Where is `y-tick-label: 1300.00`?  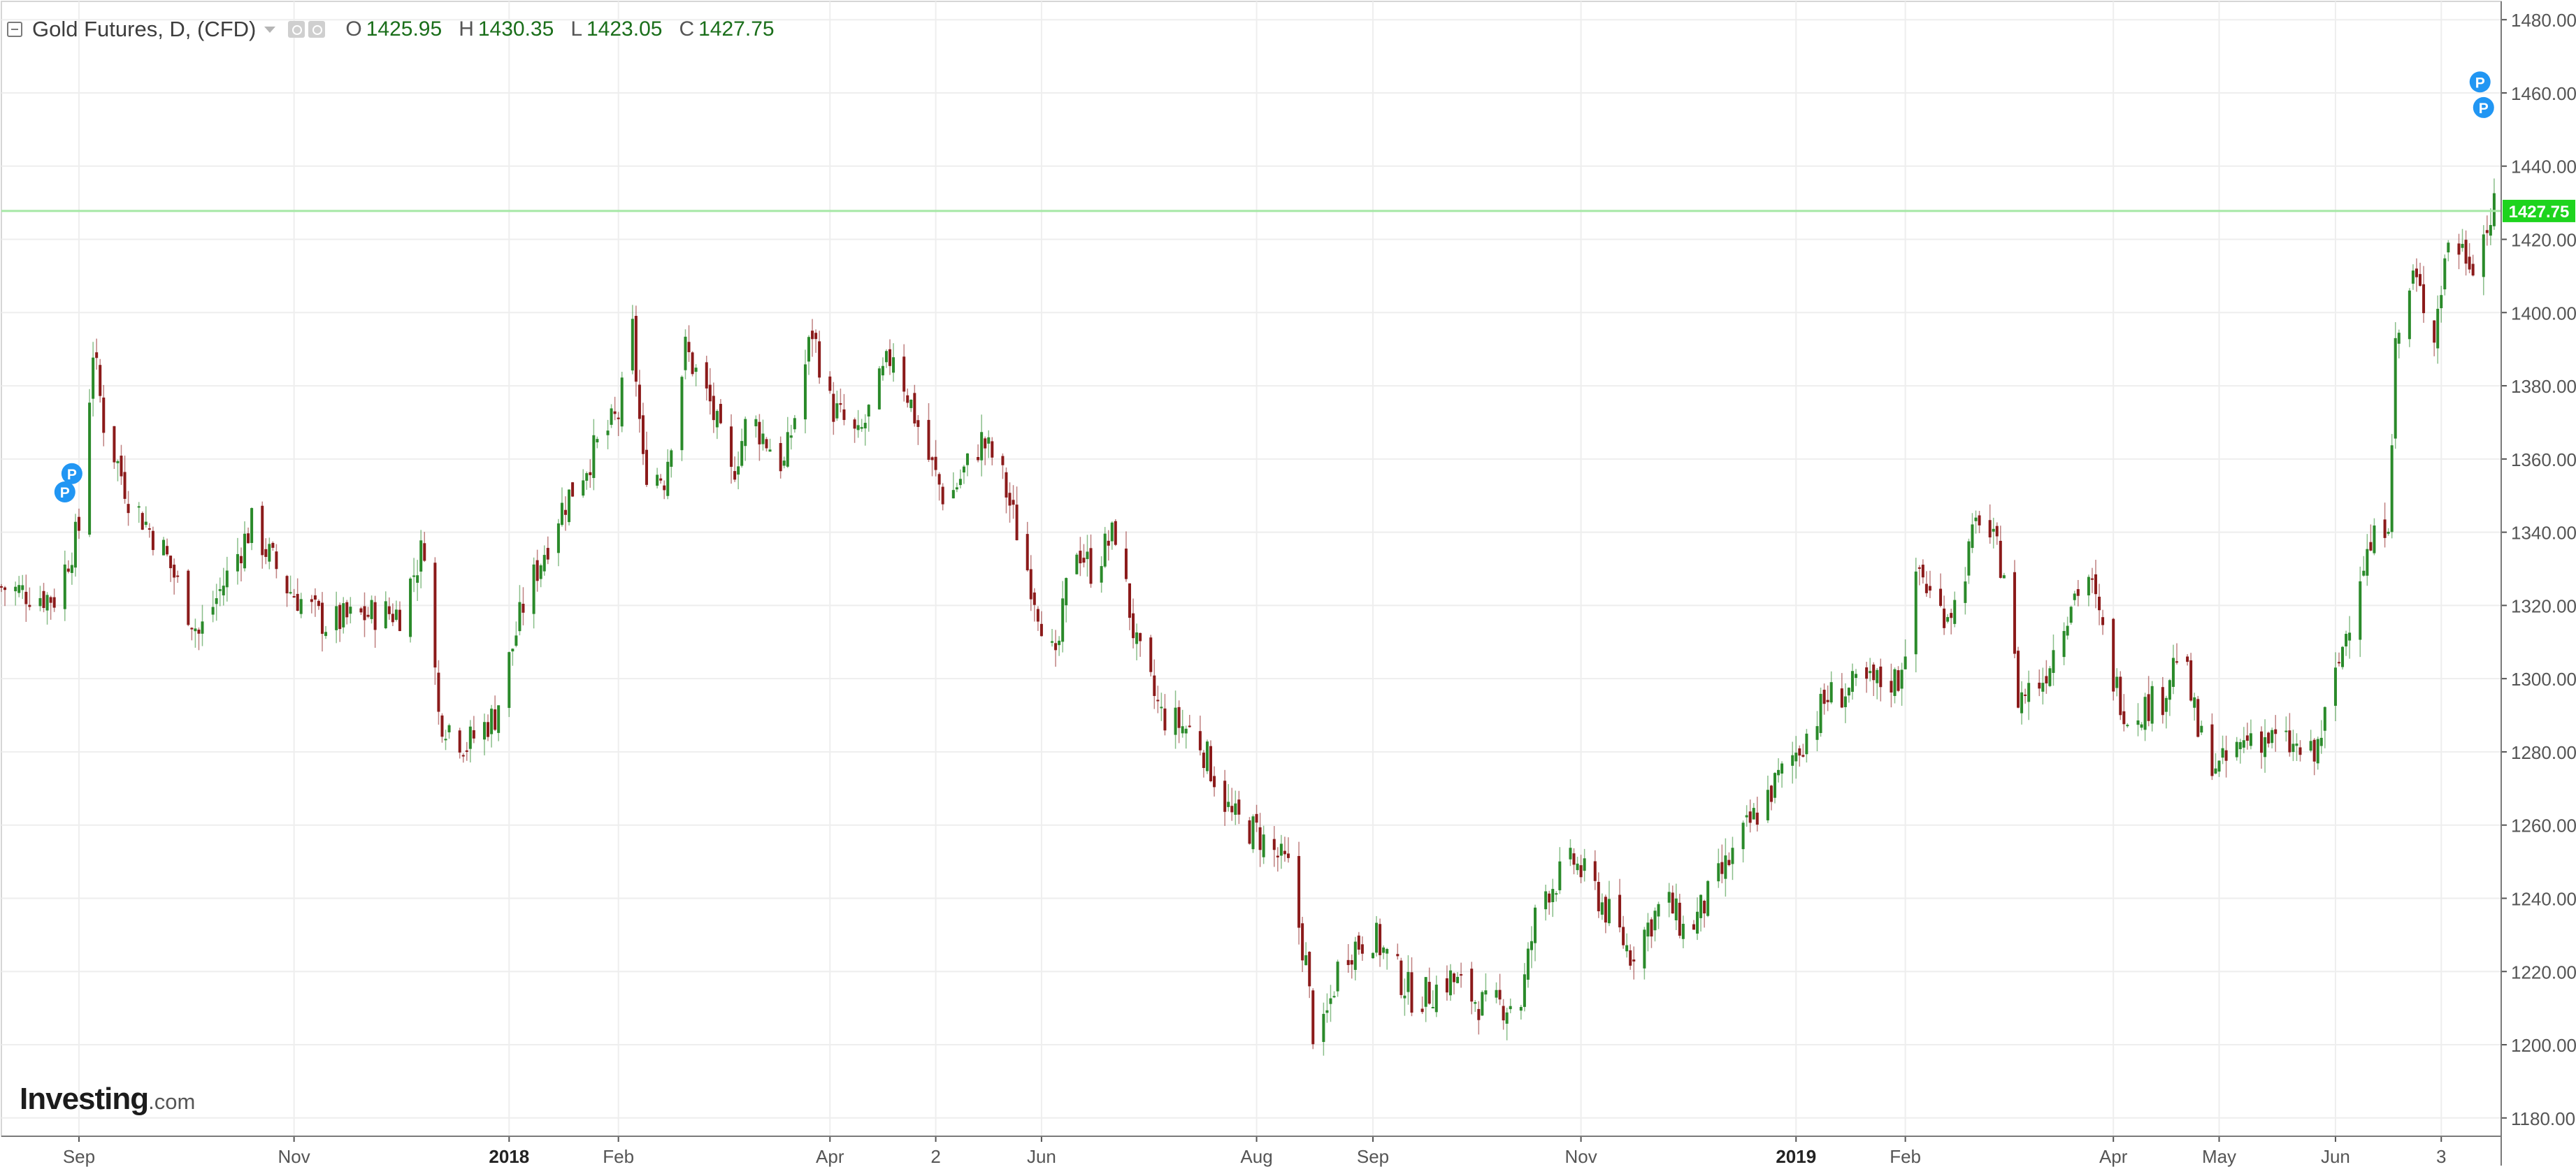
y-tick-label: 1300.00 is located at coordinates (2543, 679).